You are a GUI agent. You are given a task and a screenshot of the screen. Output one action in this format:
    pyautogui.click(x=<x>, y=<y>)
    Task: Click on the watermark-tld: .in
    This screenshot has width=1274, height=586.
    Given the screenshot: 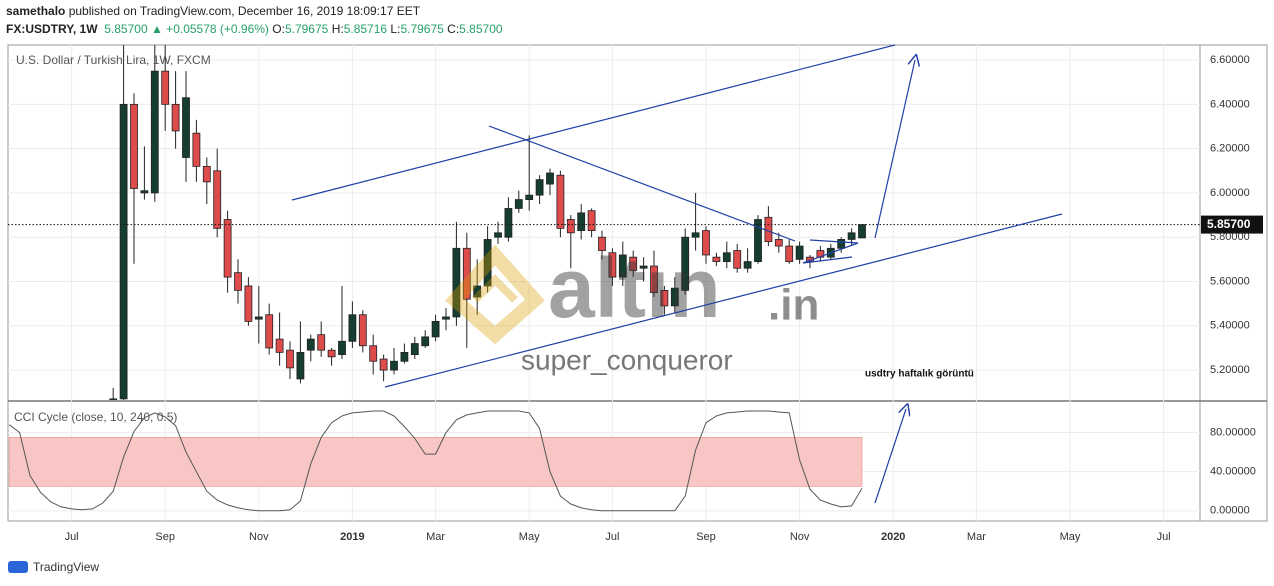 What is the action you would take?
    pyautogui.click(x=793, y=305)
    